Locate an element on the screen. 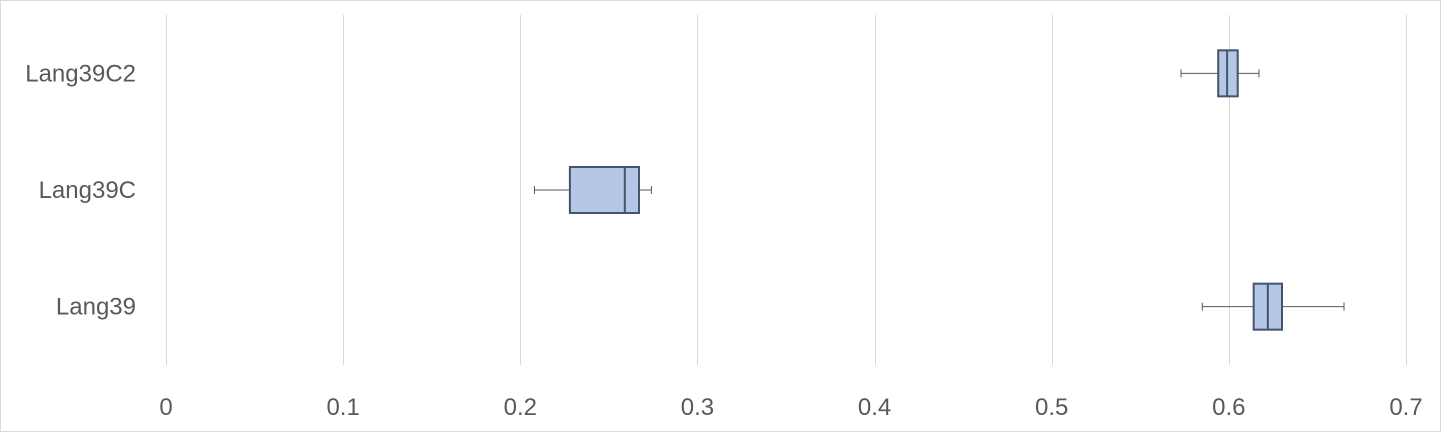 Image resolution: width=1441 pixels, height=433 pixels. x-axis-tick-labels: 0 0.1 0.2 0.3 0.4 0.5 0.6 0.7 is located at coordinates (790, 407).